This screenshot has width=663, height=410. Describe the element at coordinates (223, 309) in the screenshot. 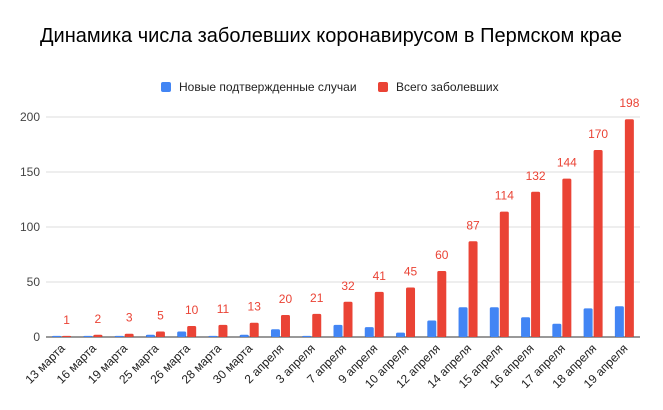

I see `data-label: 11` at that location.